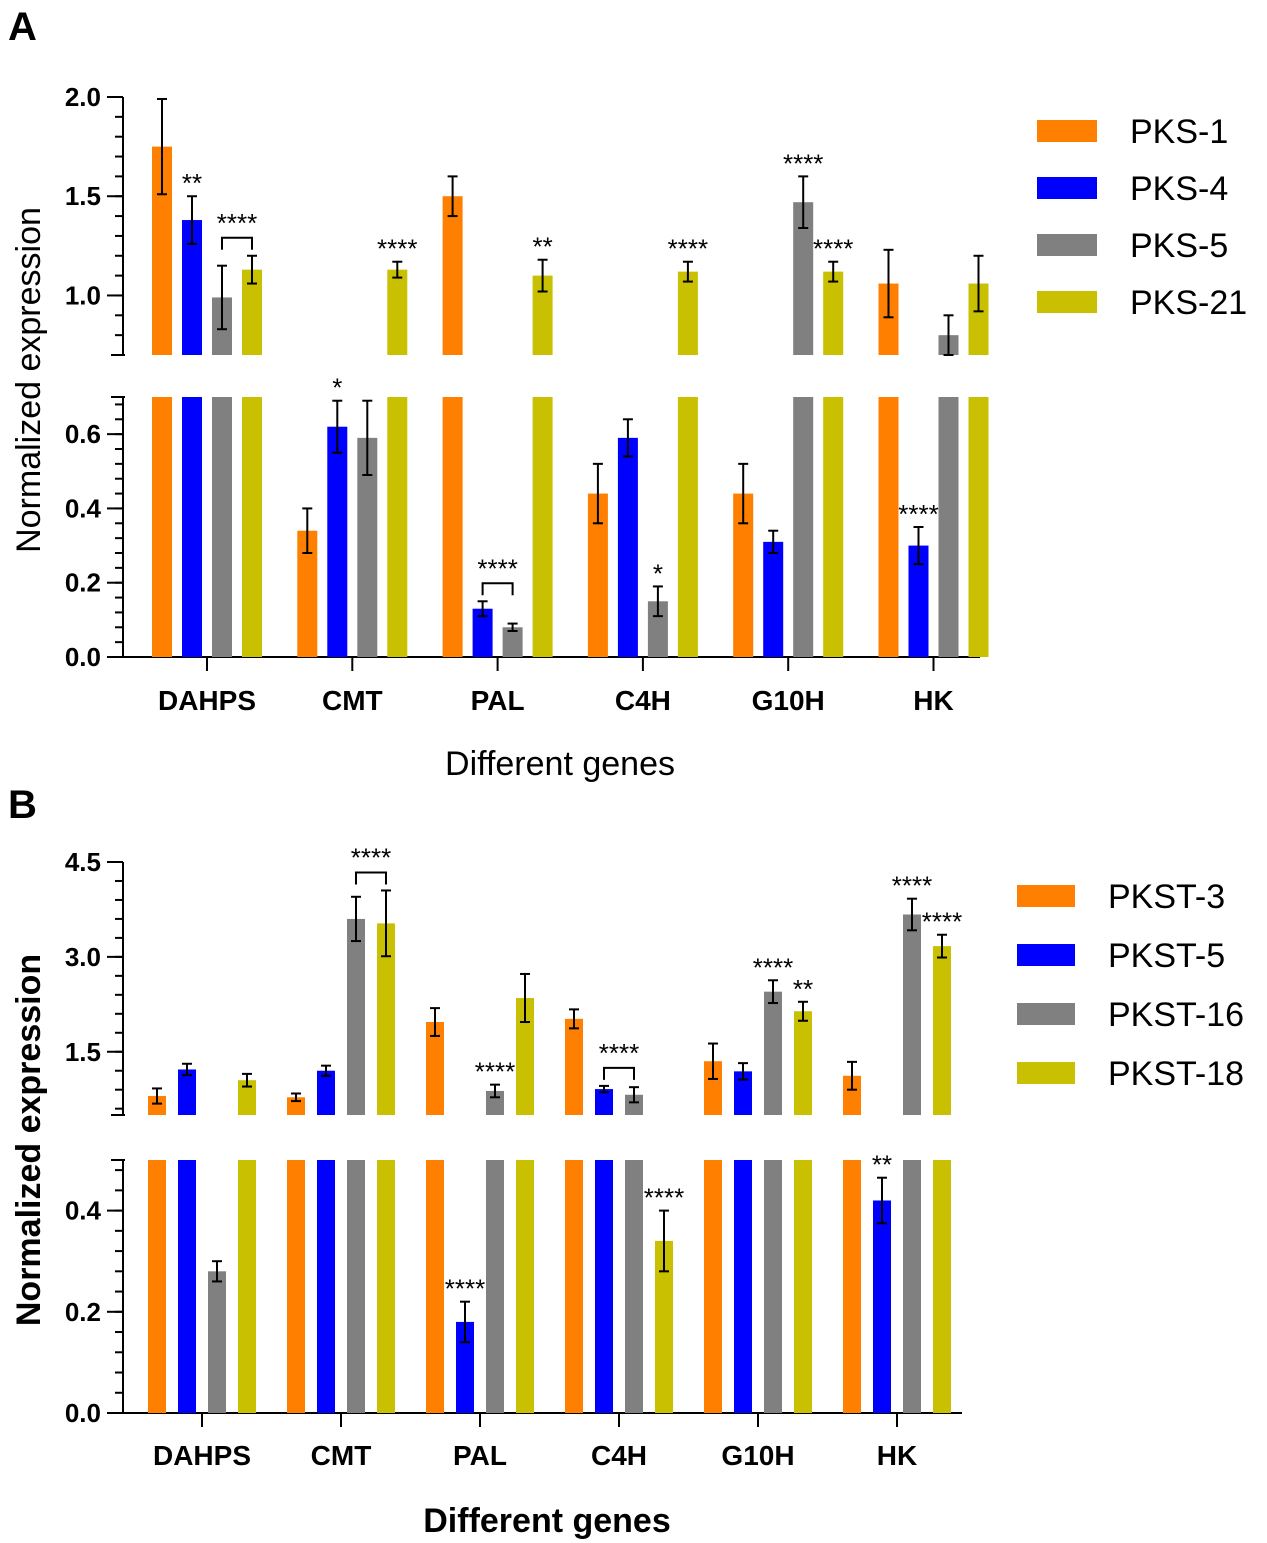  What do you see at coordinates (386, 1019) in the screenshot?
I see `bar-upper-pkst-18-cmt` at bounding box center [386, 1019].